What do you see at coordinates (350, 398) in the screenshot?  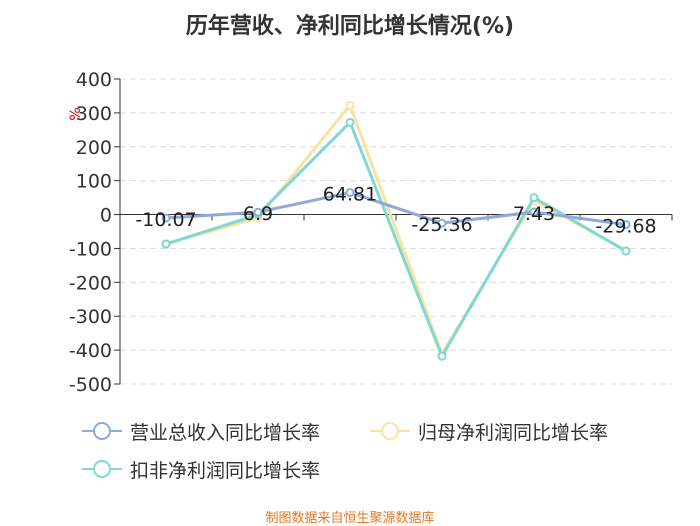 I see `x-tick-label: 2021` at bounding box center [350, 398].